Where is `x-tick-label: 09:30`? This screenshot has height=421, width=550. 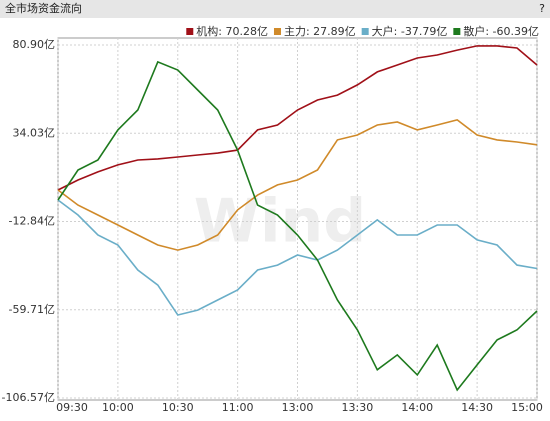
x-tick-label: 09:30 is located at coordinates (72, 407).